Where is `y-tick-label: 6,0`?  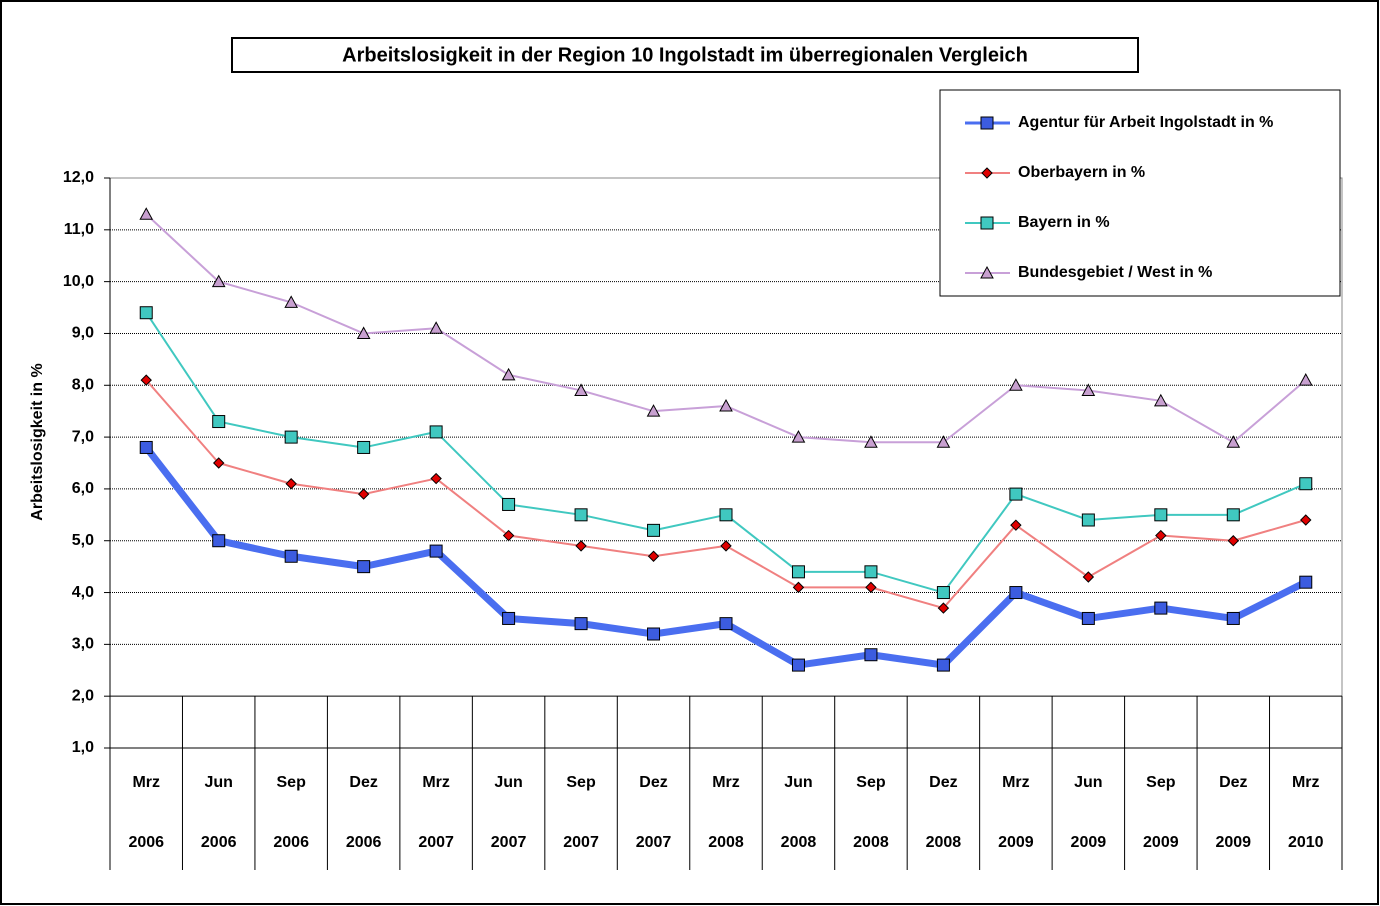 y-tick-label: 6,0 is located at coordinates (83, 488).